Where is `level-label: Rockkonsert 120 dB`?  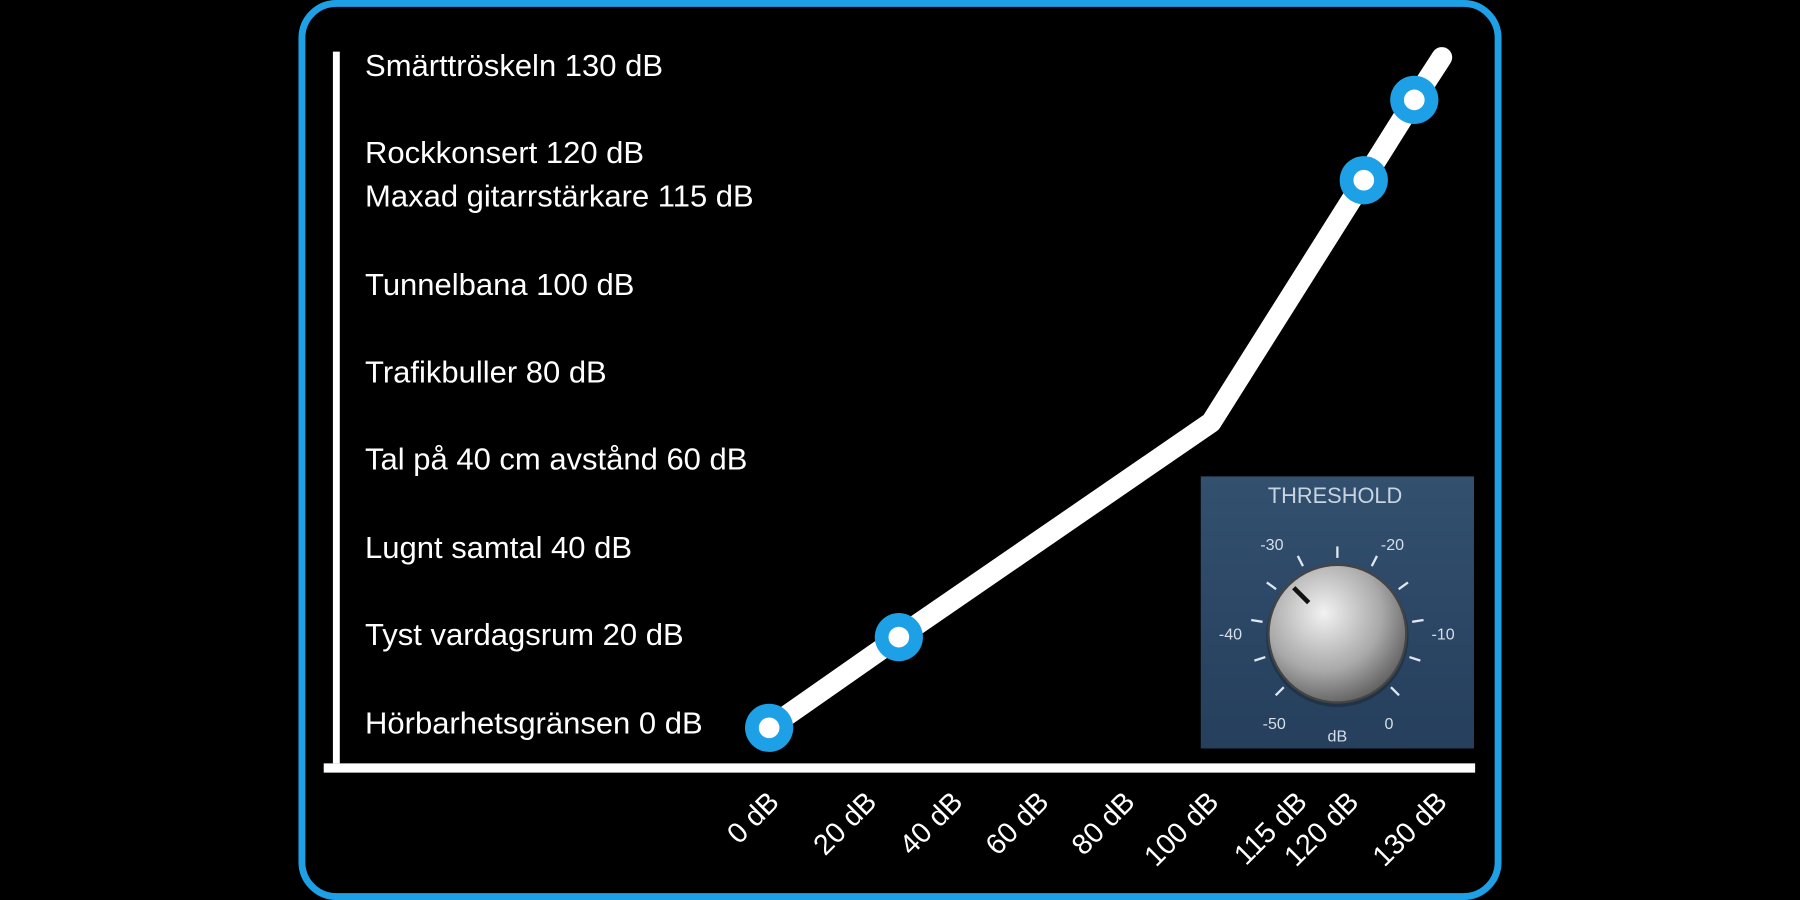 level-label: Rockkonsert 120 dB is located at coordinates (504, 152).